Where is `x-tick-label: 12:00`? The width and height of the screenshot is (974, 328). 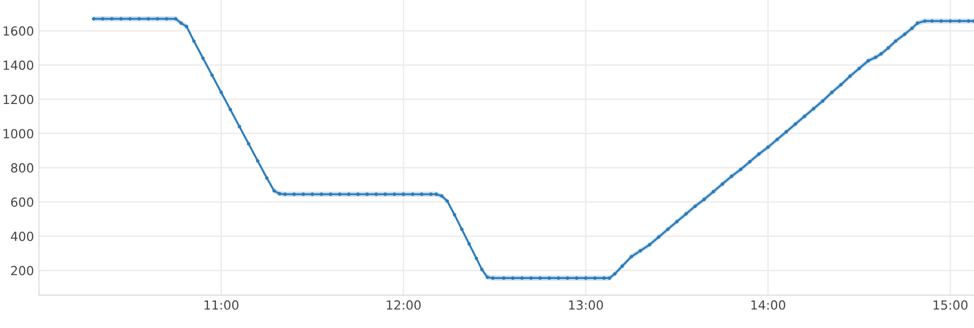 x-tick-label: 12:00 is located at coordinates (403, 305).